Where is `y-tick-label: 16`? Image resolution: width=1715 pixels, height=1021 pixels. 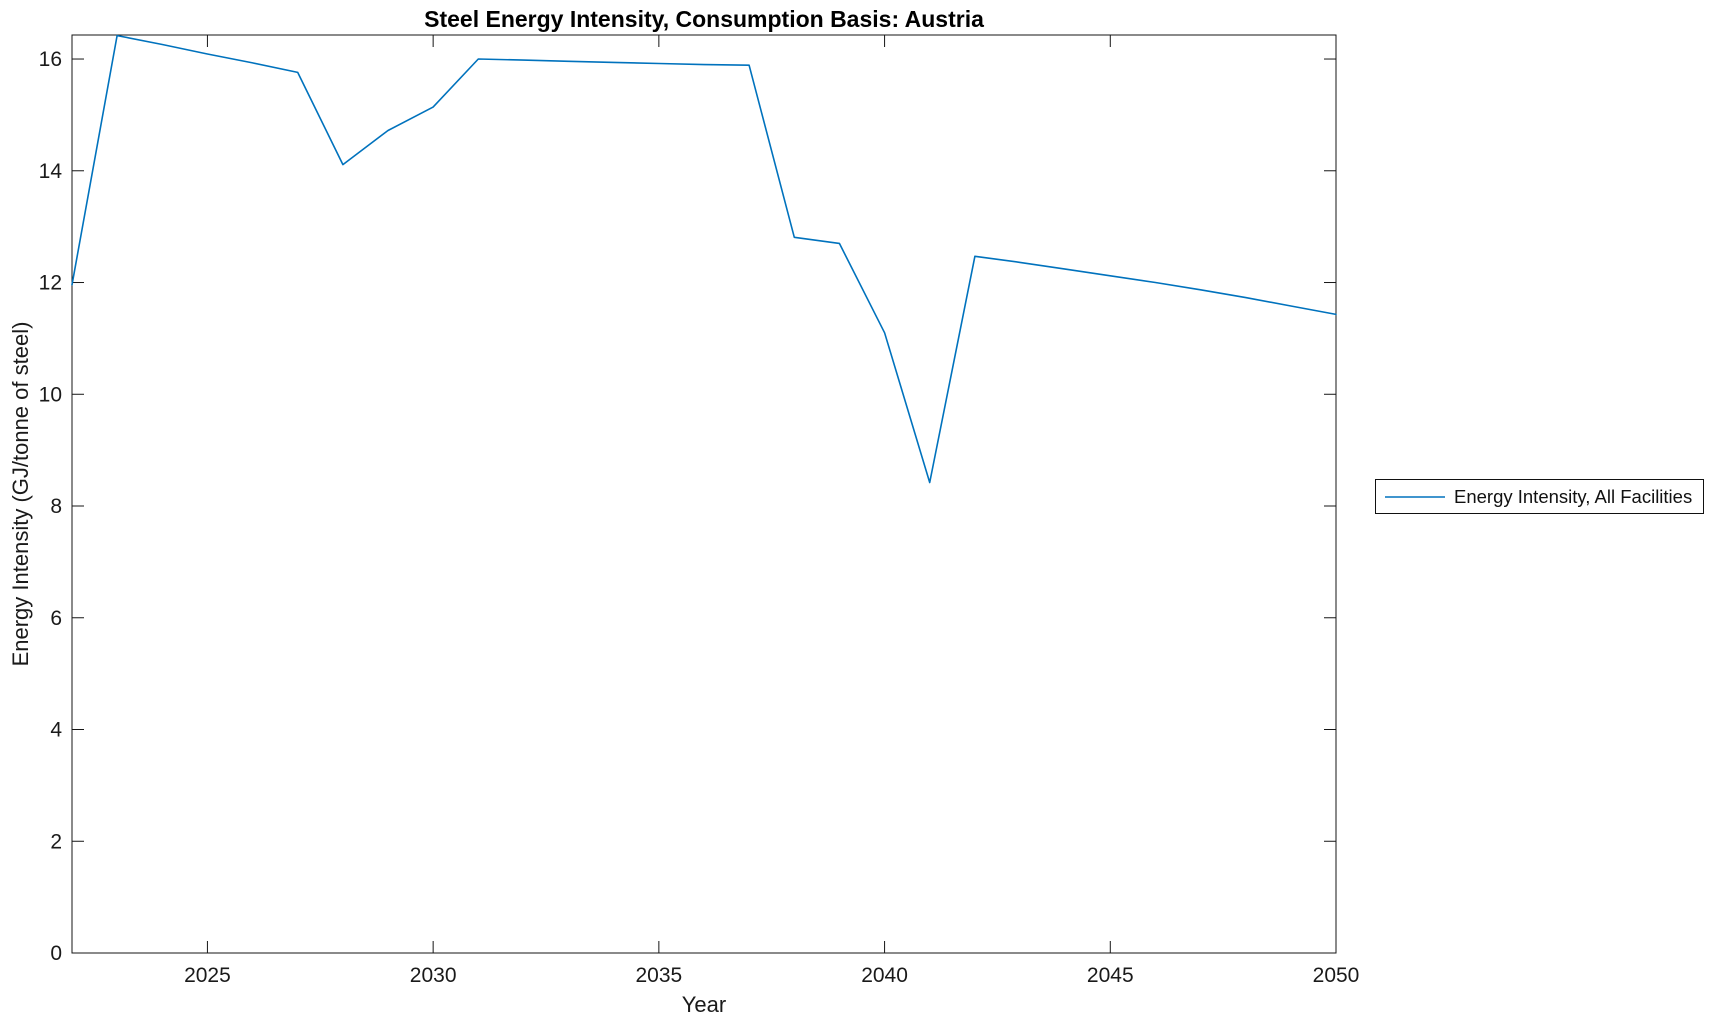
y-tick-label: 16 is located at coordinates (50, 59).